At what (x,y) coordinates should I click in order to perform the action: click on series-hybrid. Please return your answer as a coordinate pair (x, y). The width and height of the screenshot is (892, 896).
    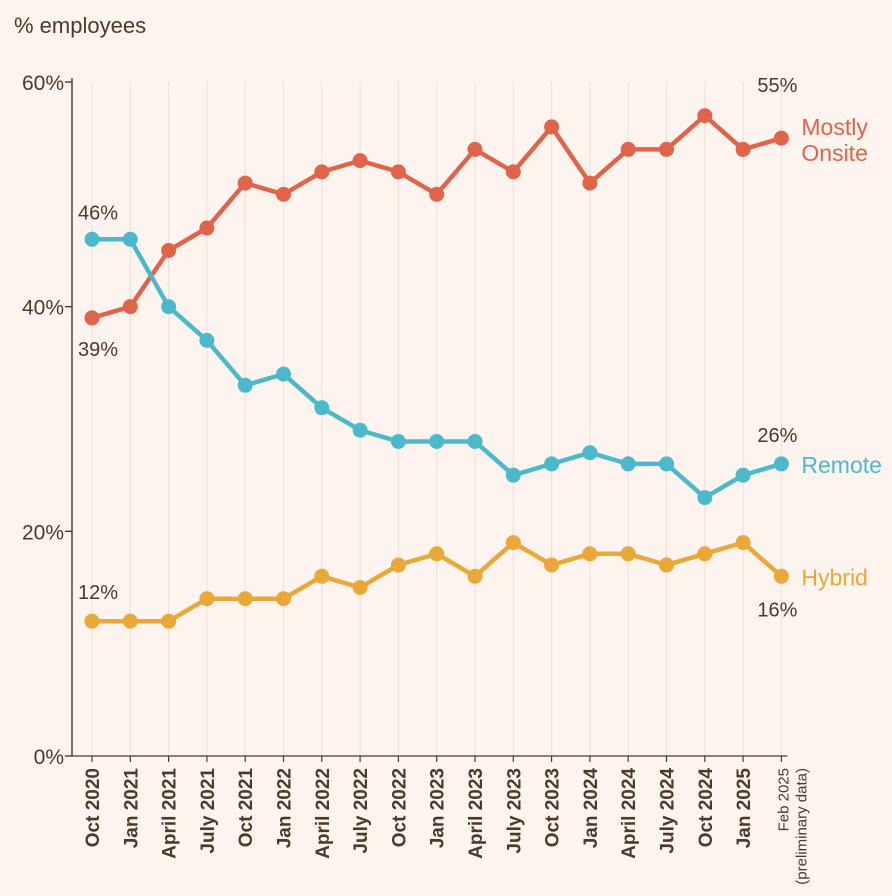
    Looking at the image, I should click on (436, 582).